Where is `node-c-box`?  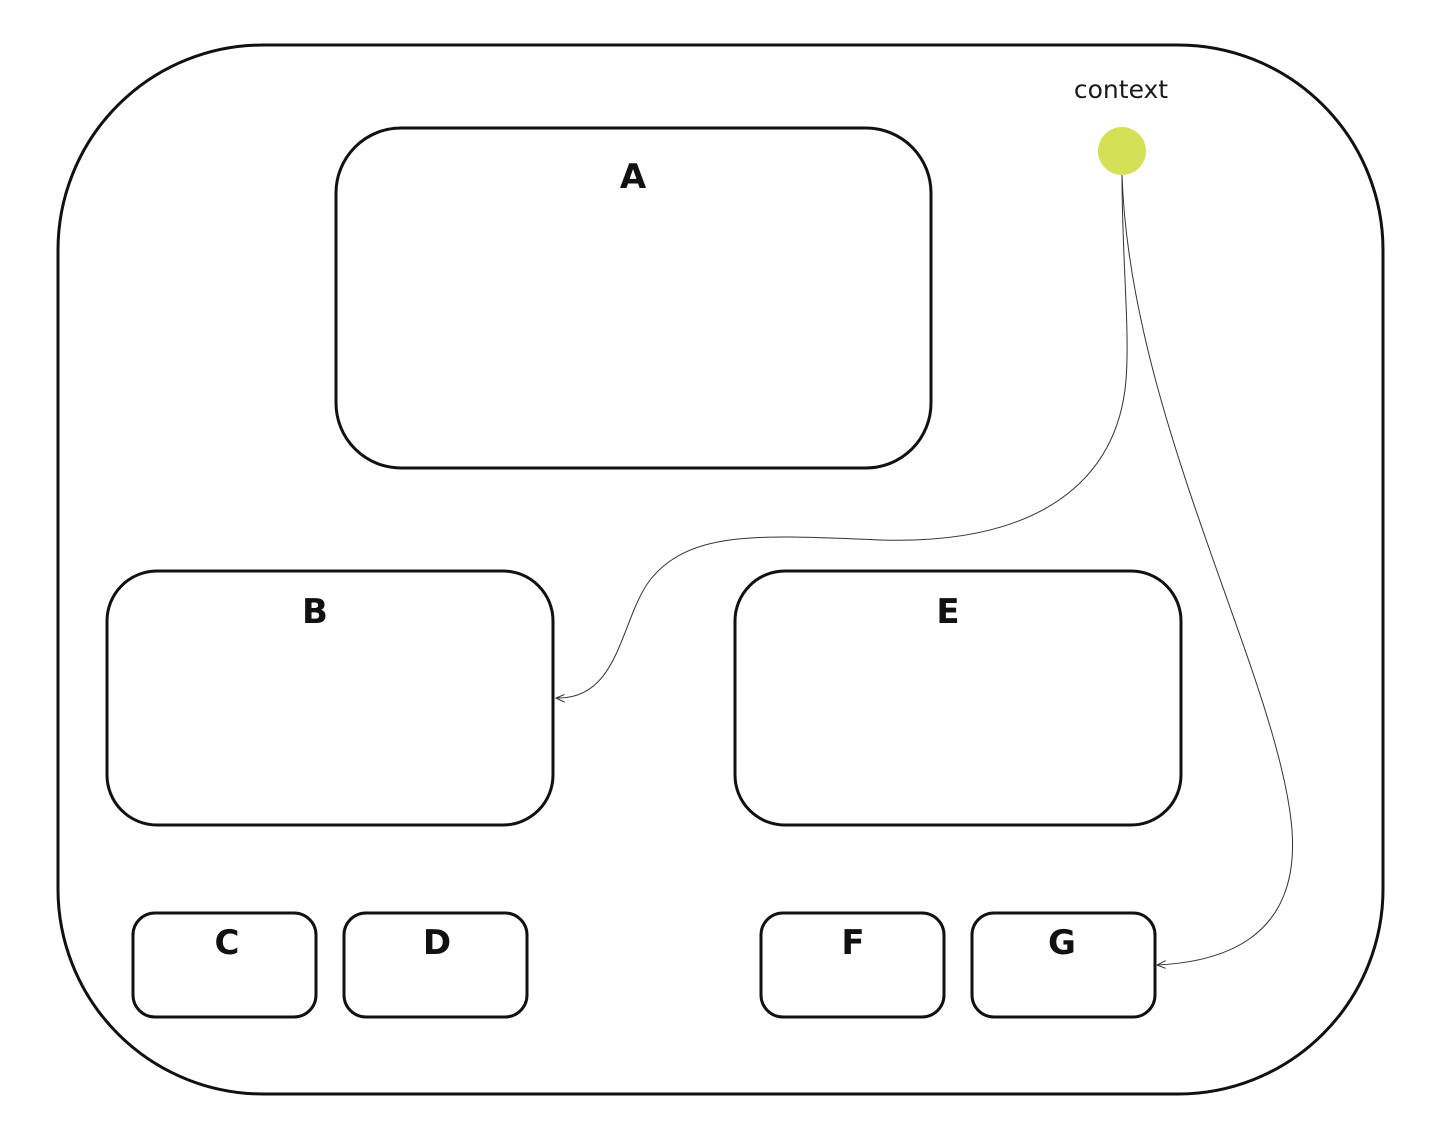
node-c-box is located at coordinates (224, 965).